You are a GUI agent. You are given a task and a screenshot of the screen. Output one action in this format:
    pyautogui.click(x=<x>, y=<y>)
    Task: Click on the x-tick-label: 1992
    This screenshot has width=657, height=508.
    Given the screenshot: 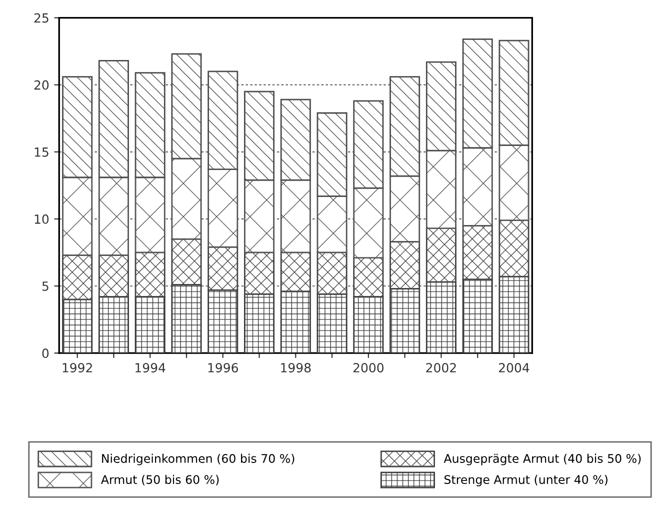 What is the action you would take?
    pyautogui.click(x=77, y=367)
    